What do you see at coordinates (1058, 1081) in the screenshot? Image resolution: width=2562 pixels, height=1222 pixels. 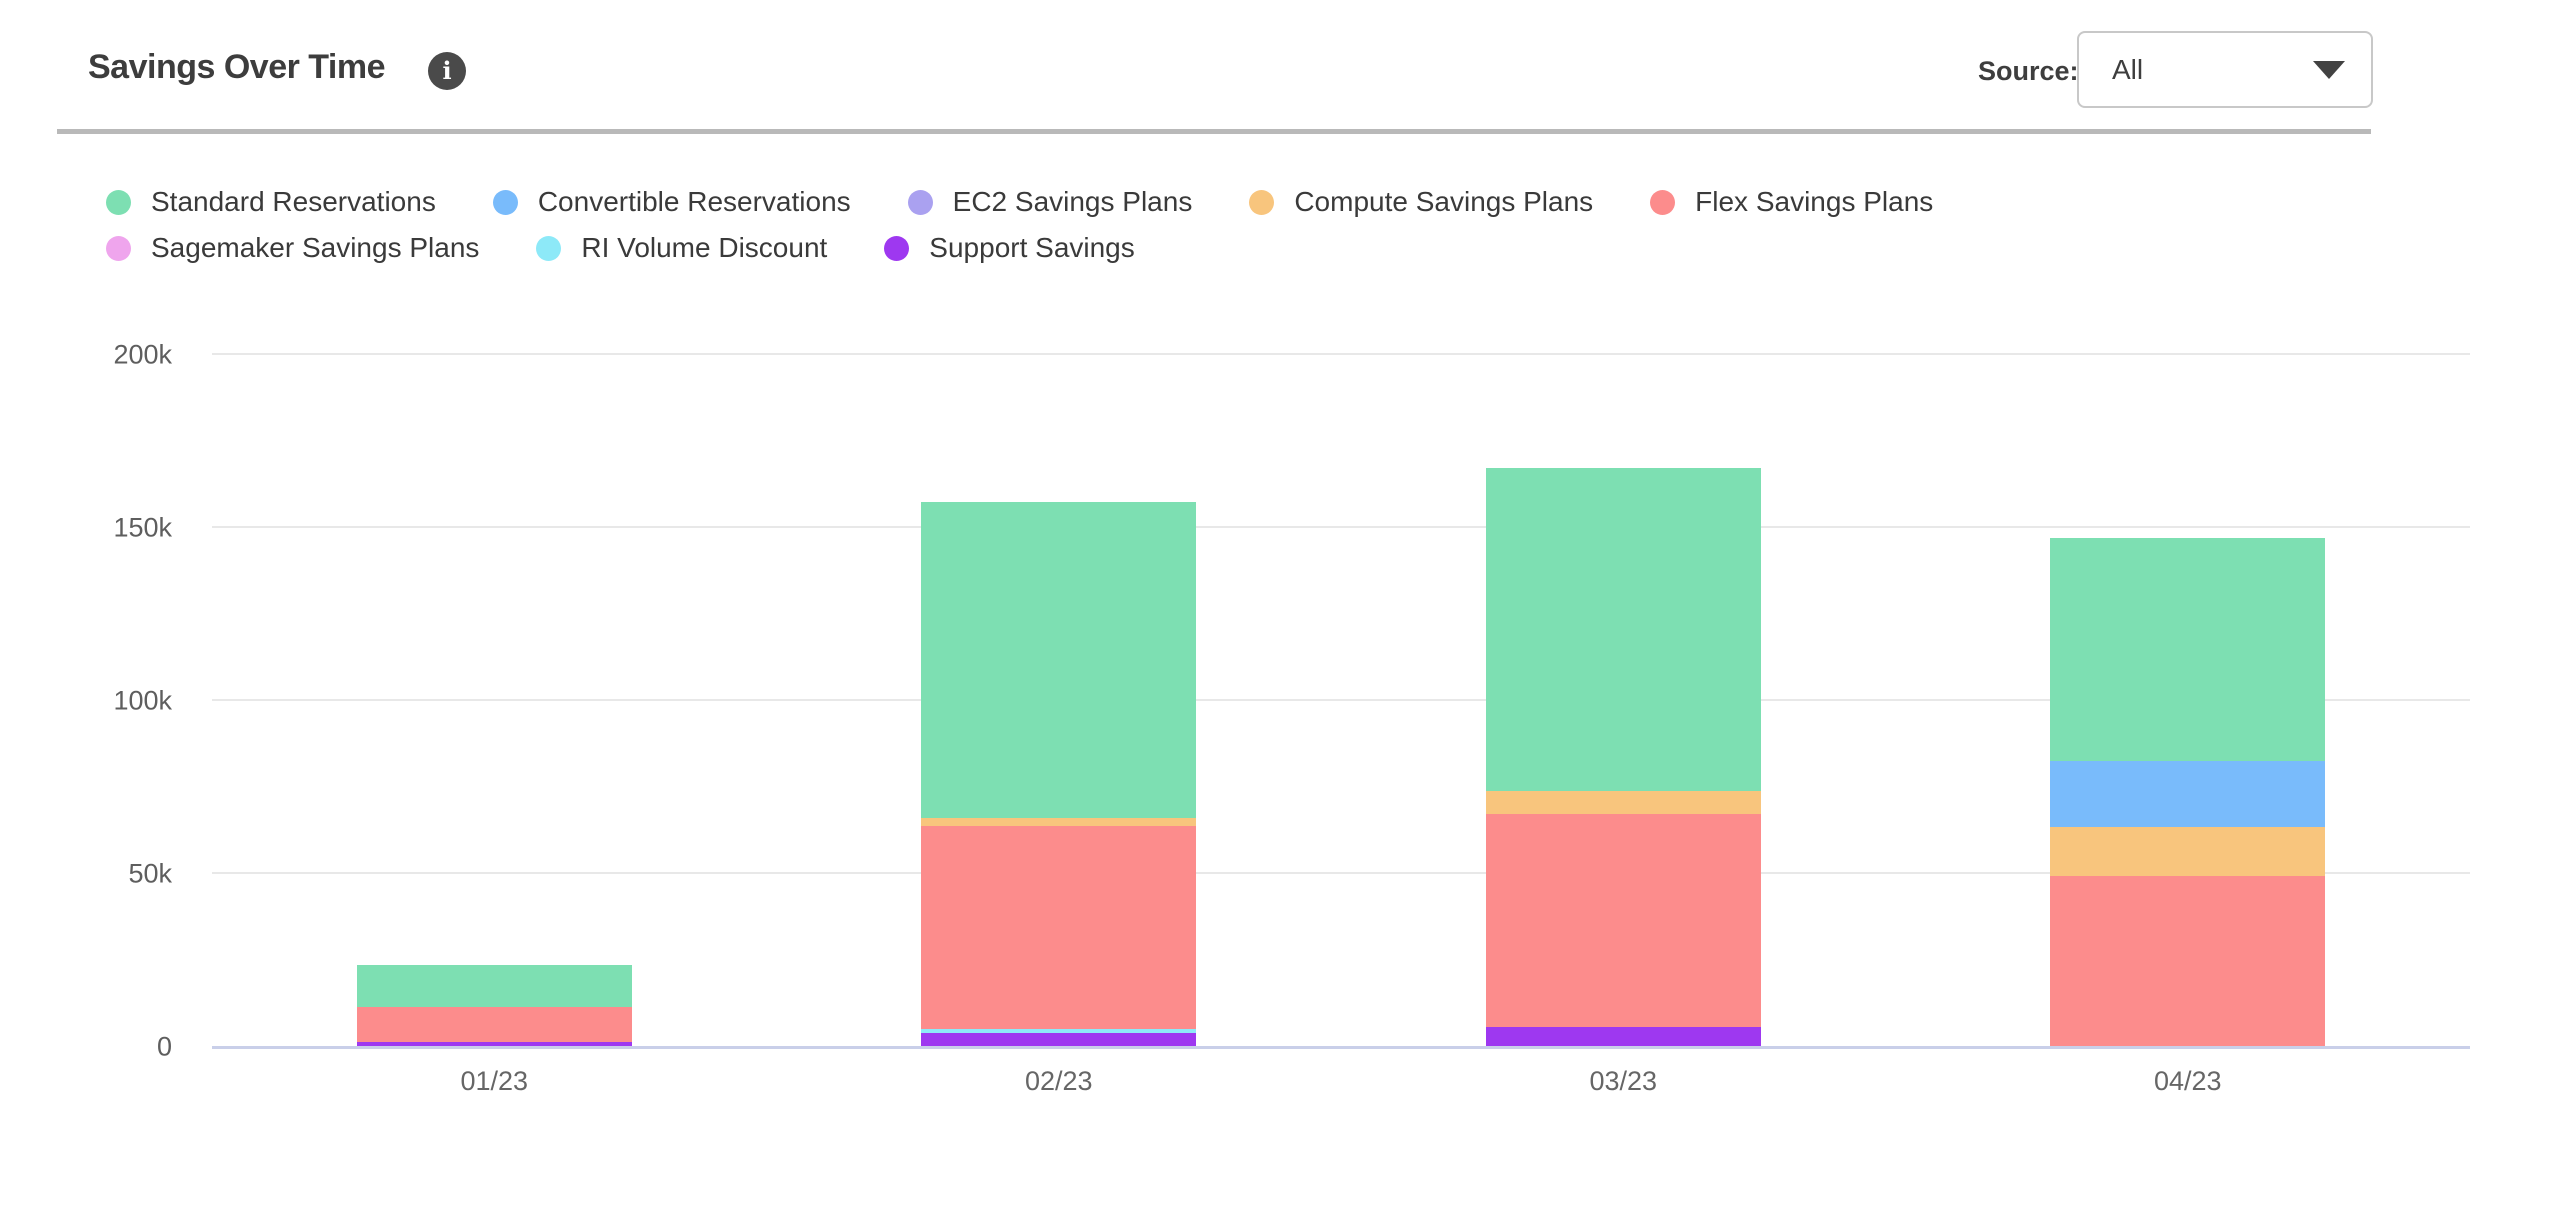 I see `x-axis-label-02-23: 02/23` at bounding box center [1058, 1081].